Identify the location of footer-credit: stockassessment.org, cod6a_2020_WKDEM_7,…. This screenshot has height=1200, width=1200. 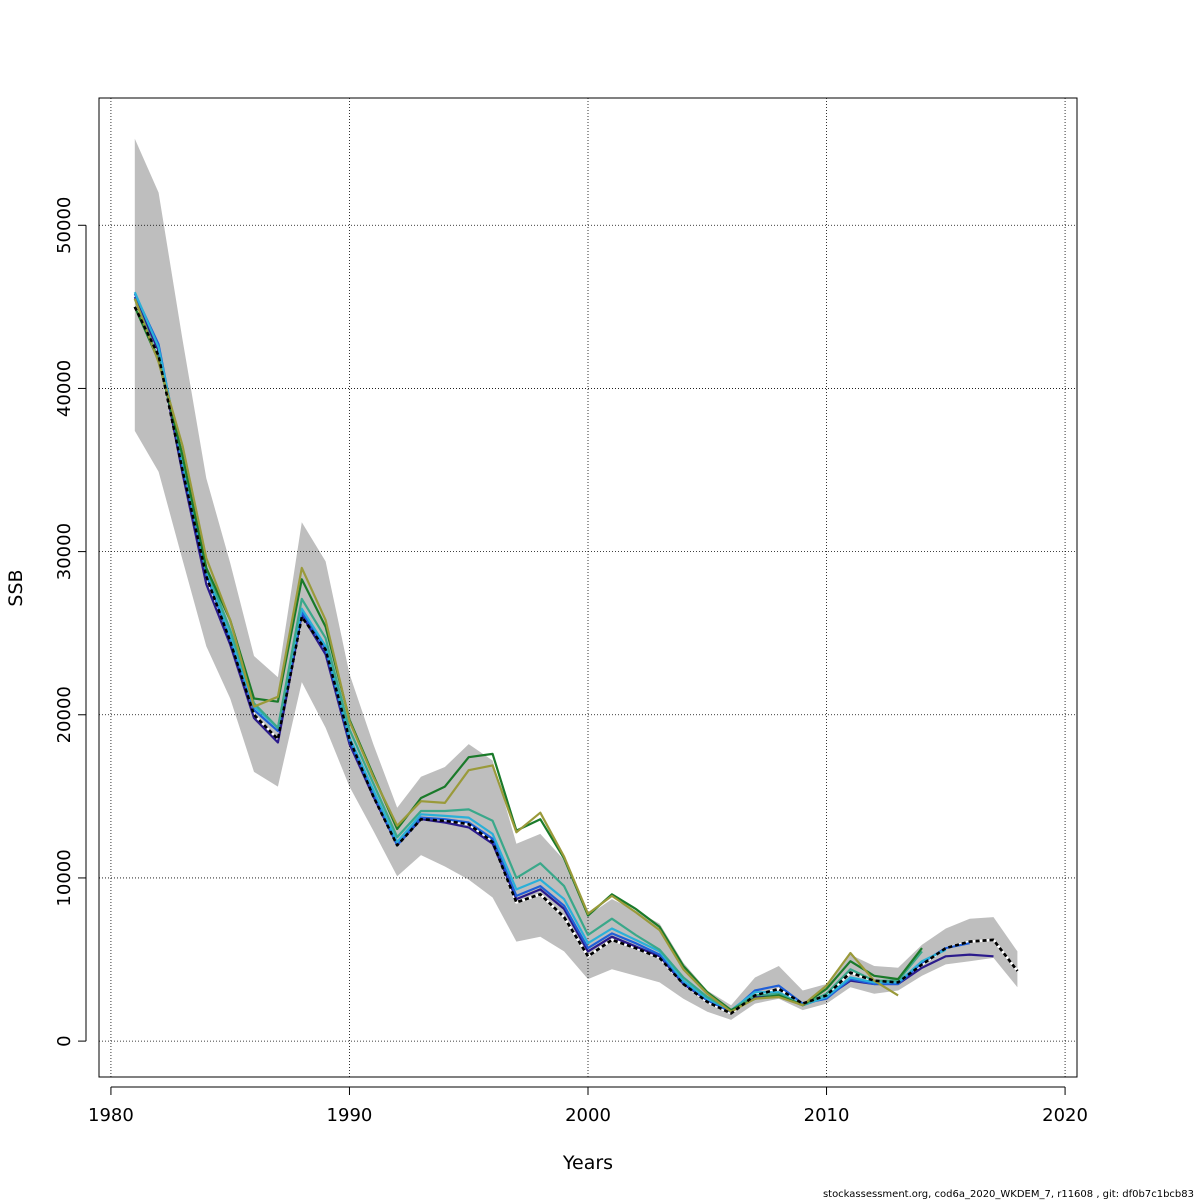
(1008, 1194).